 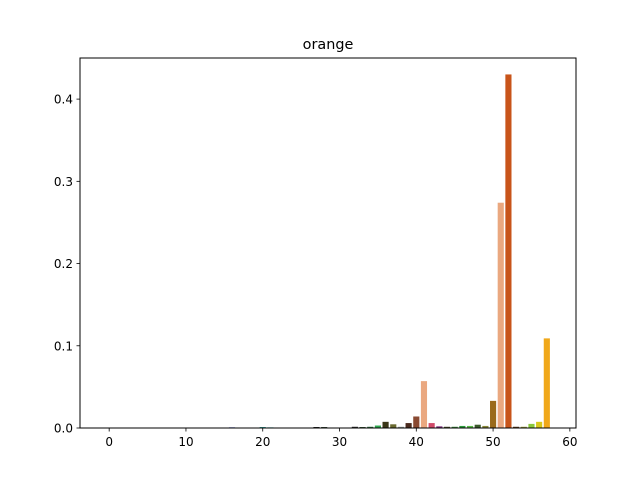 I want to click on y-tick-label: 0.0, so click(x=63, y=429).